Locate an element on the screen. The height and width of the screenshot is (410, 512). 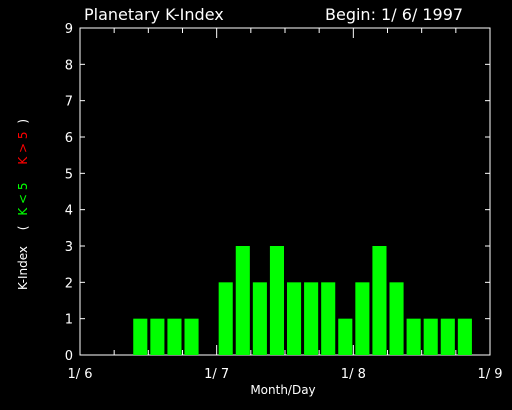
y-tick-label: 6 is located at coordinates (69, 138).